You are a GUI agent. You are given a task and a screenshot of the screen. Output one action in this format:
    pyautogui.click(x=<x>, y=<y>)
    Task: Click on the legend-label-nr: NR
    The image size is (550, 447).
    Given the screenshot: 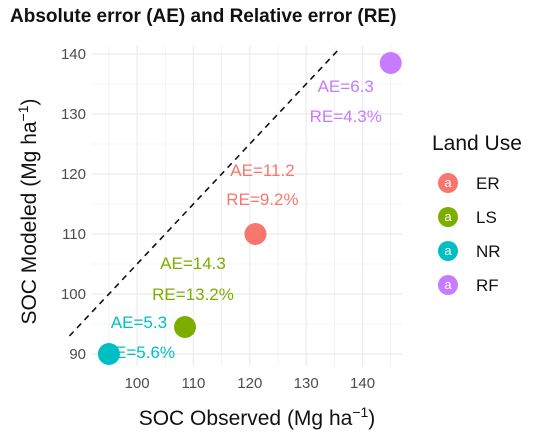 What is the action you would take?
    pyautogui.click(x=488, y=251)
    